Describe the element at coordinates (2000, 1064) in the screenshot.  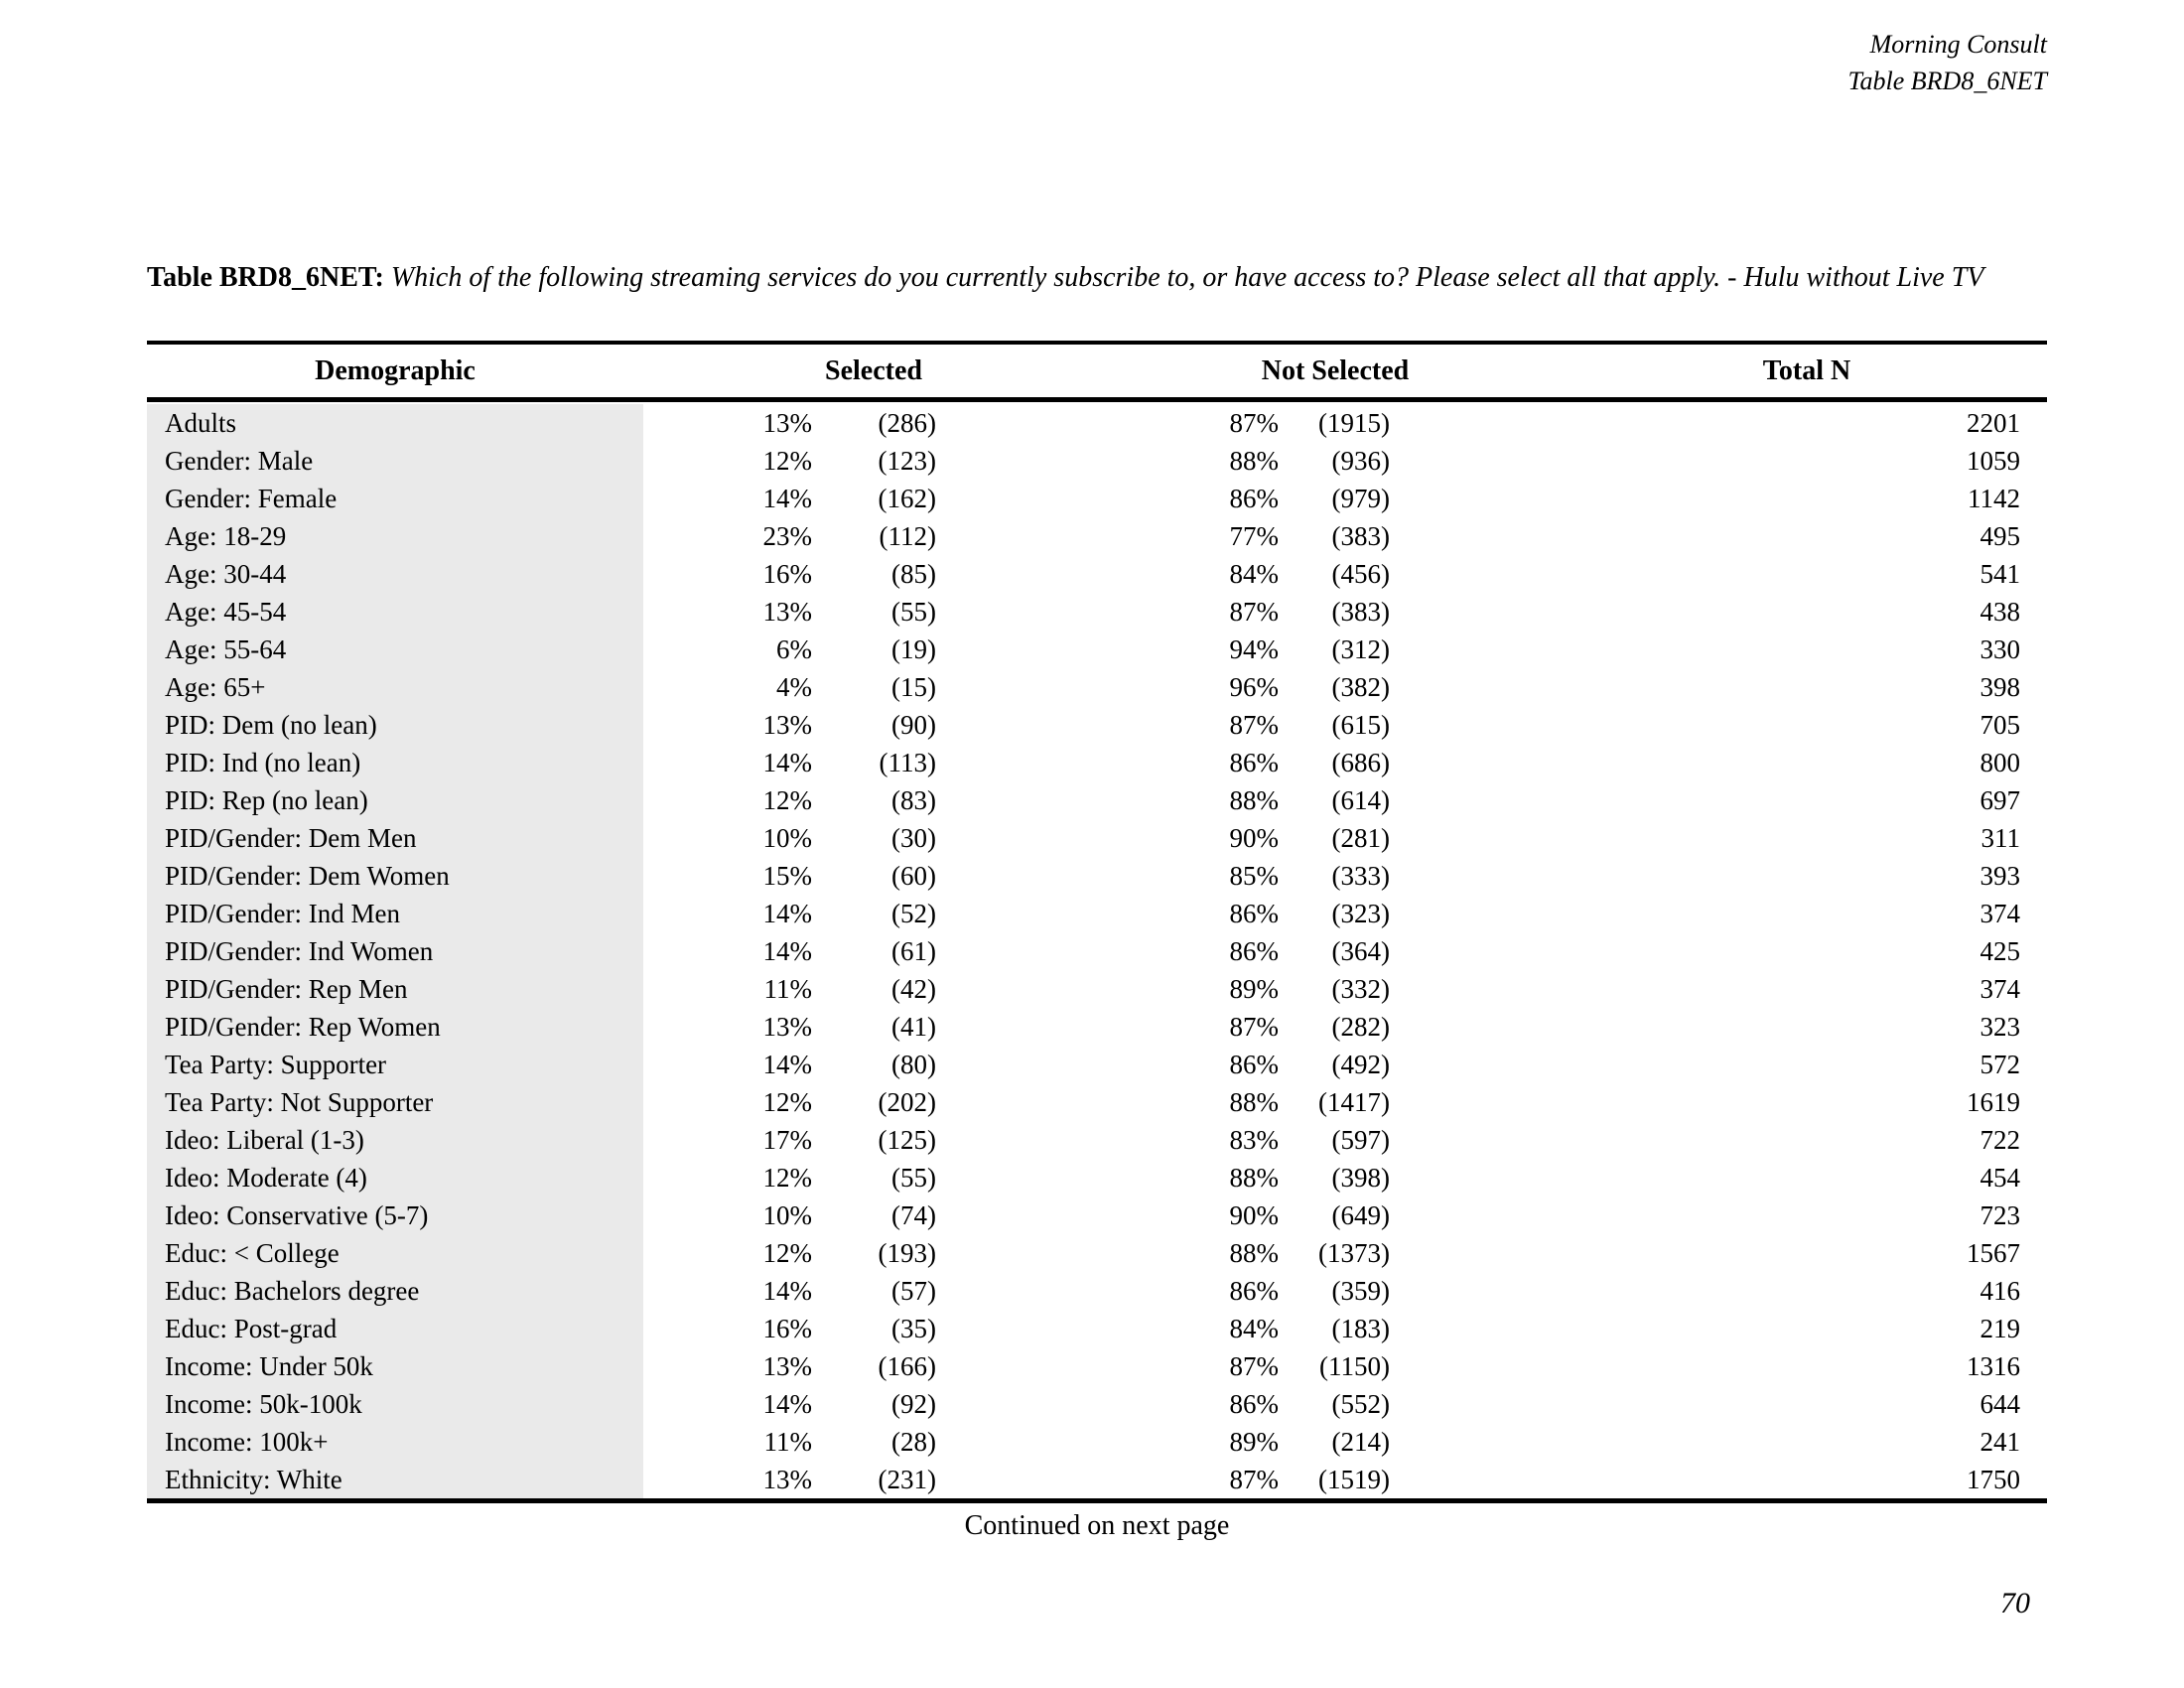
I see `total-n-cell: 572` at that location.